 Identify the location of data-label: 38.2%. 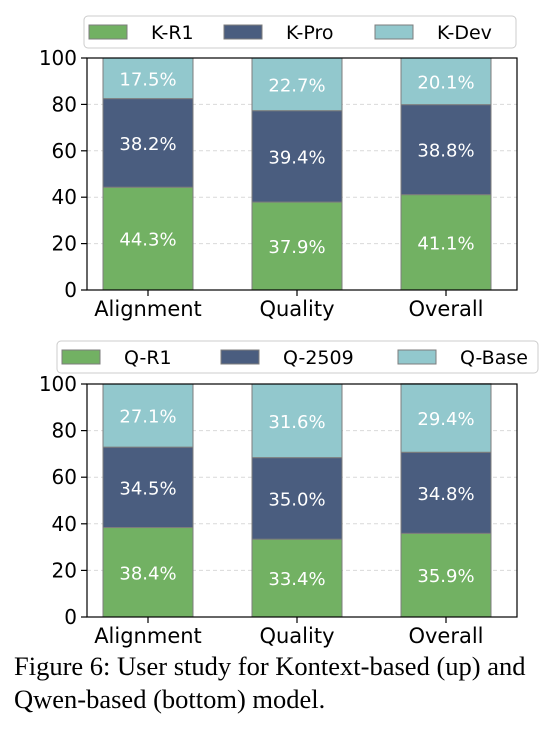
(147, 144).